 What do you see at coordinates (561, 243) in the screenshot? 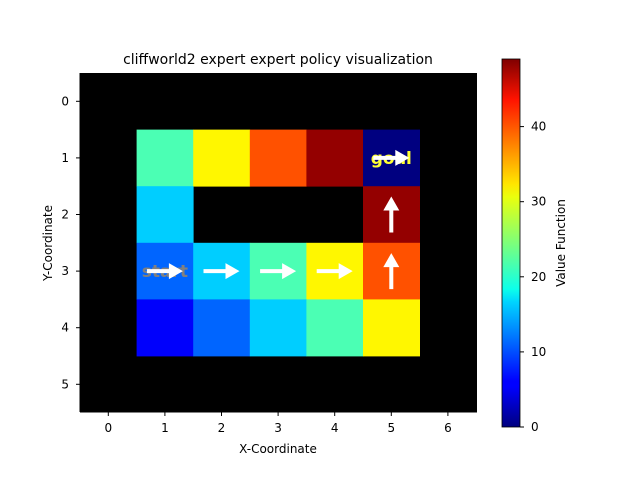
I see `colorbar-label: Value Function` at bounding box center [561, 243].